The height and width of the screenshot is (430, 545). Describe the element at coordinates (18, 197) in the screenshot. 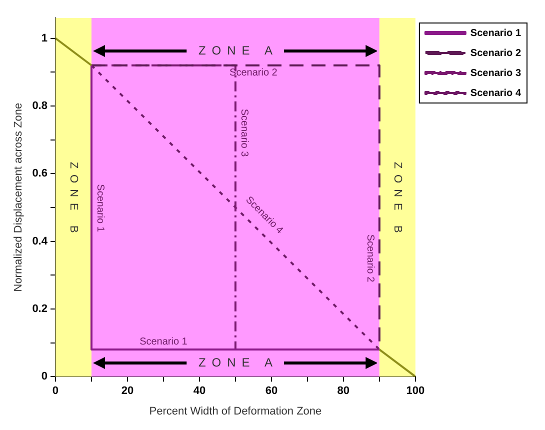

I see `y-axis-title: Normalized Displacement across Zone` at that location.